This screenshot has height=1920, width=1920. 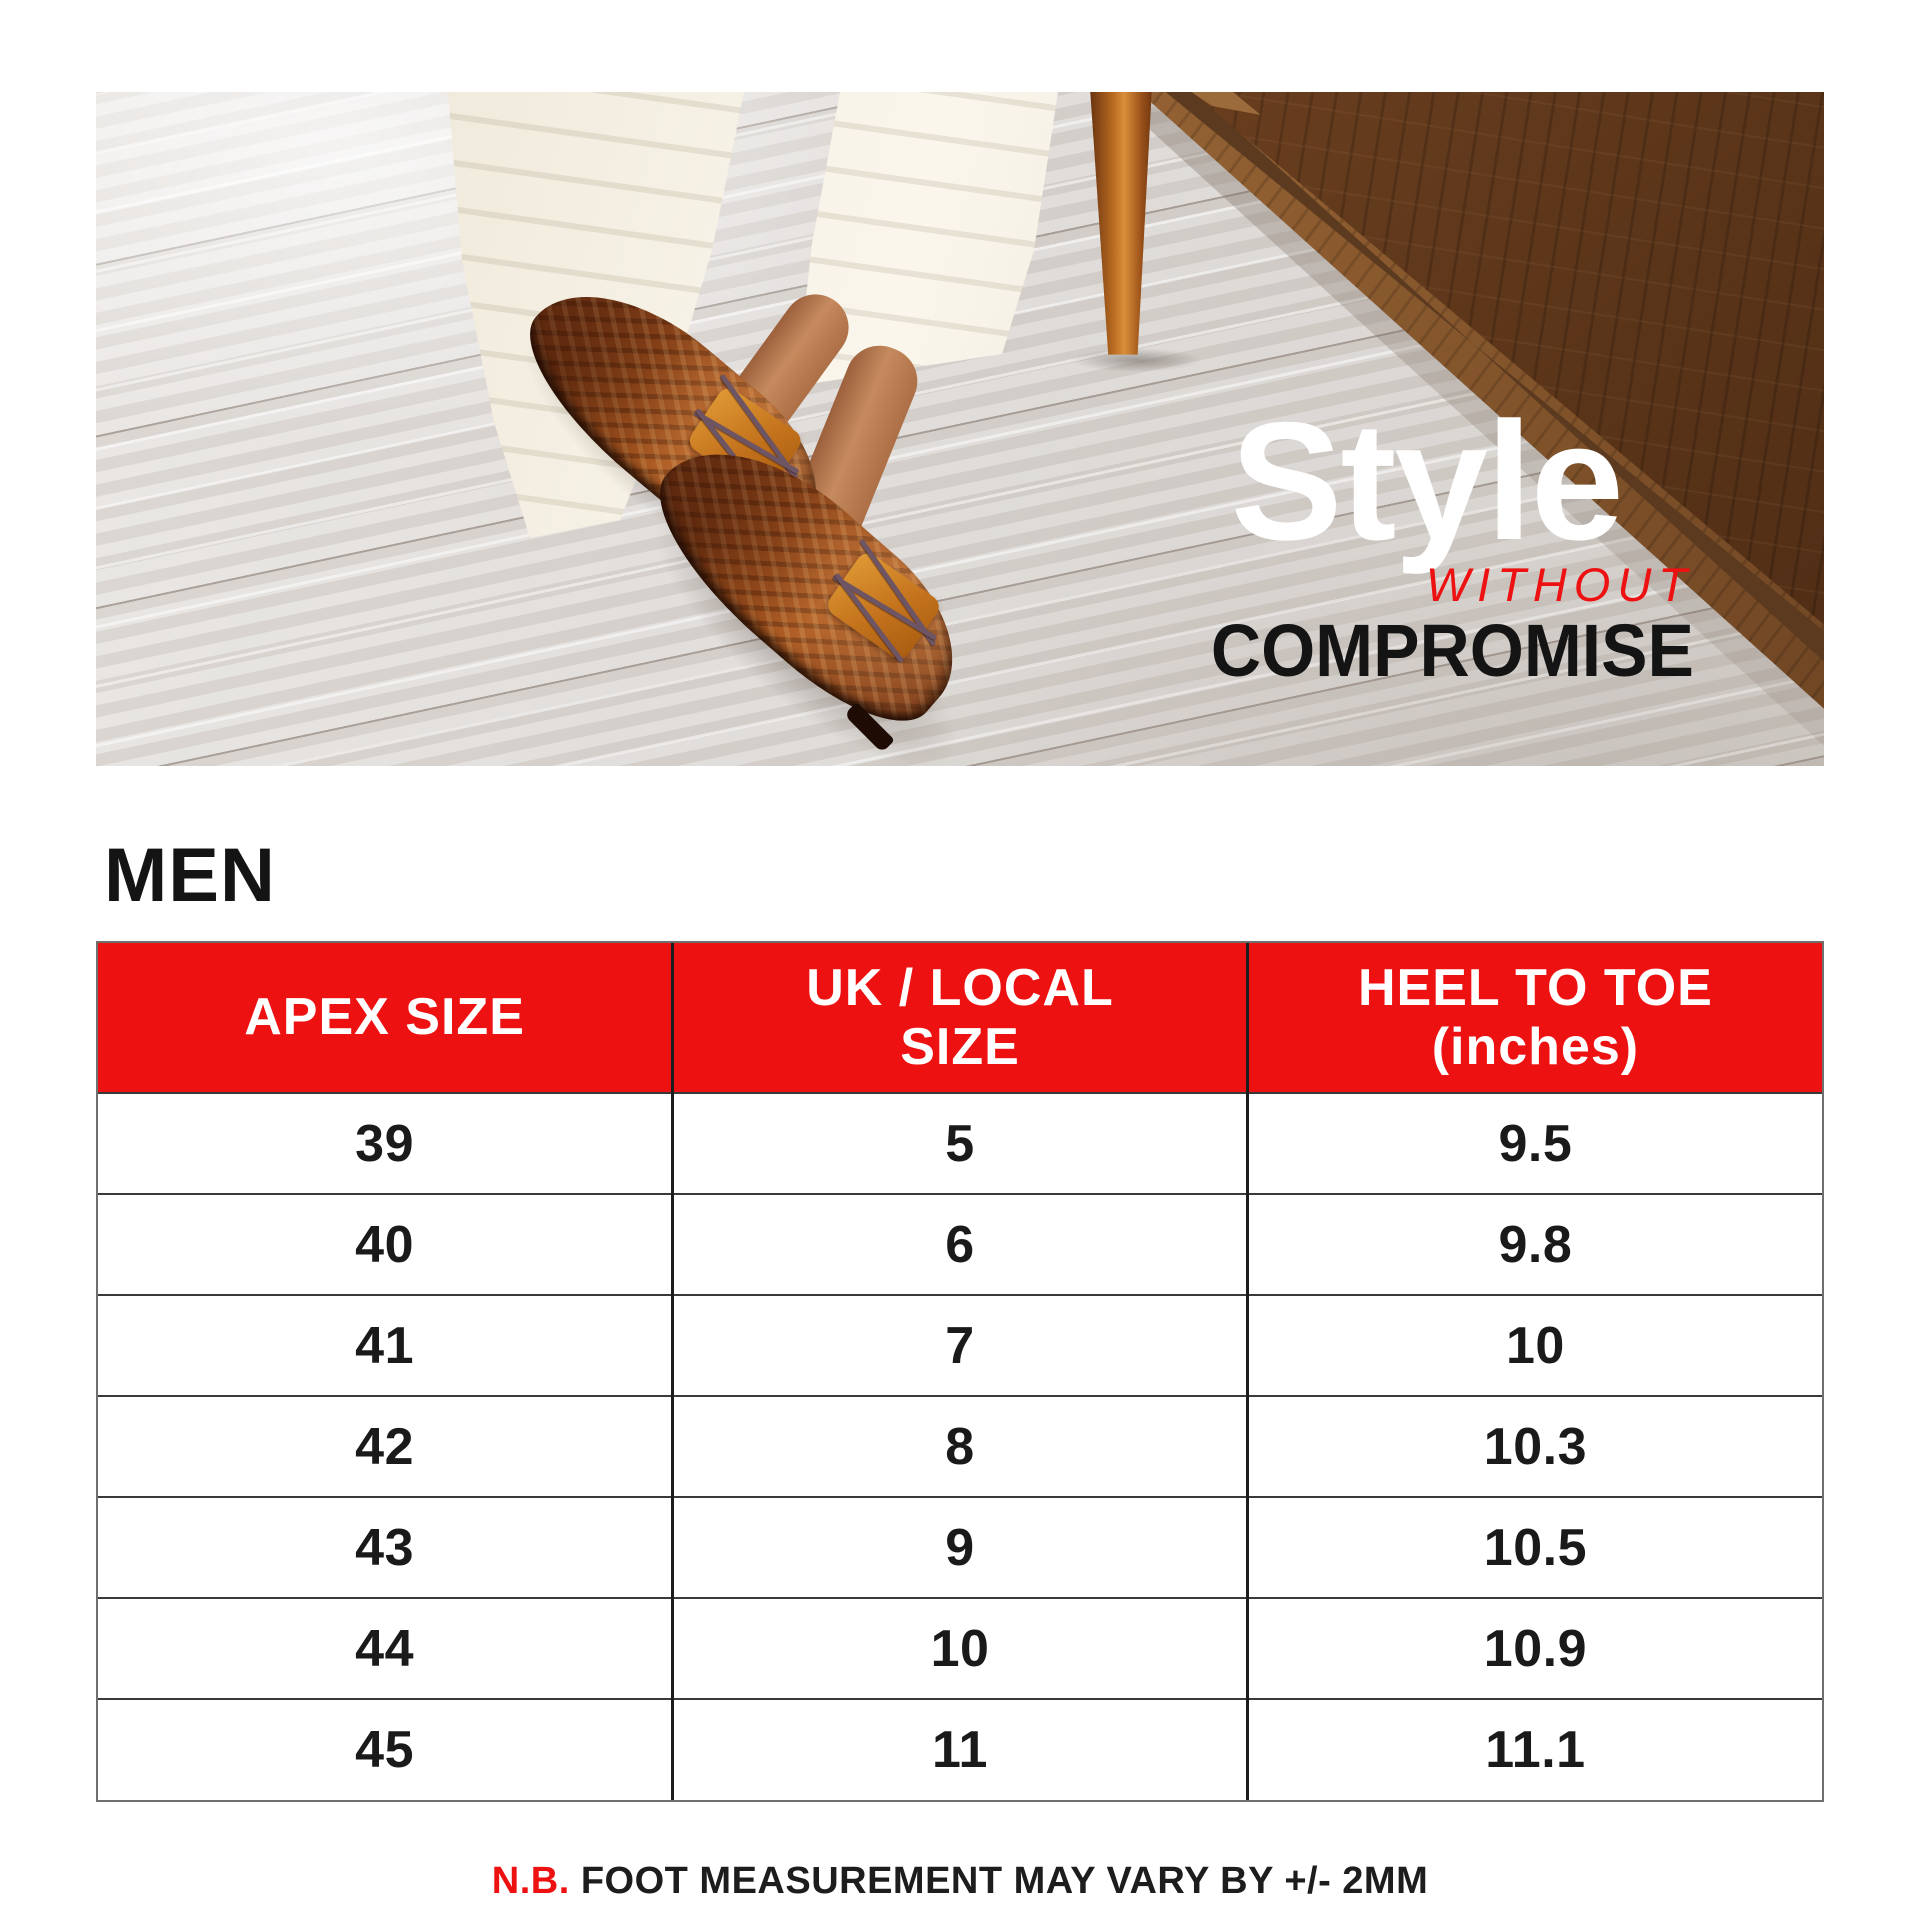 I want to click on header-line: UK / LOCAL, so click(x=960, y=988).